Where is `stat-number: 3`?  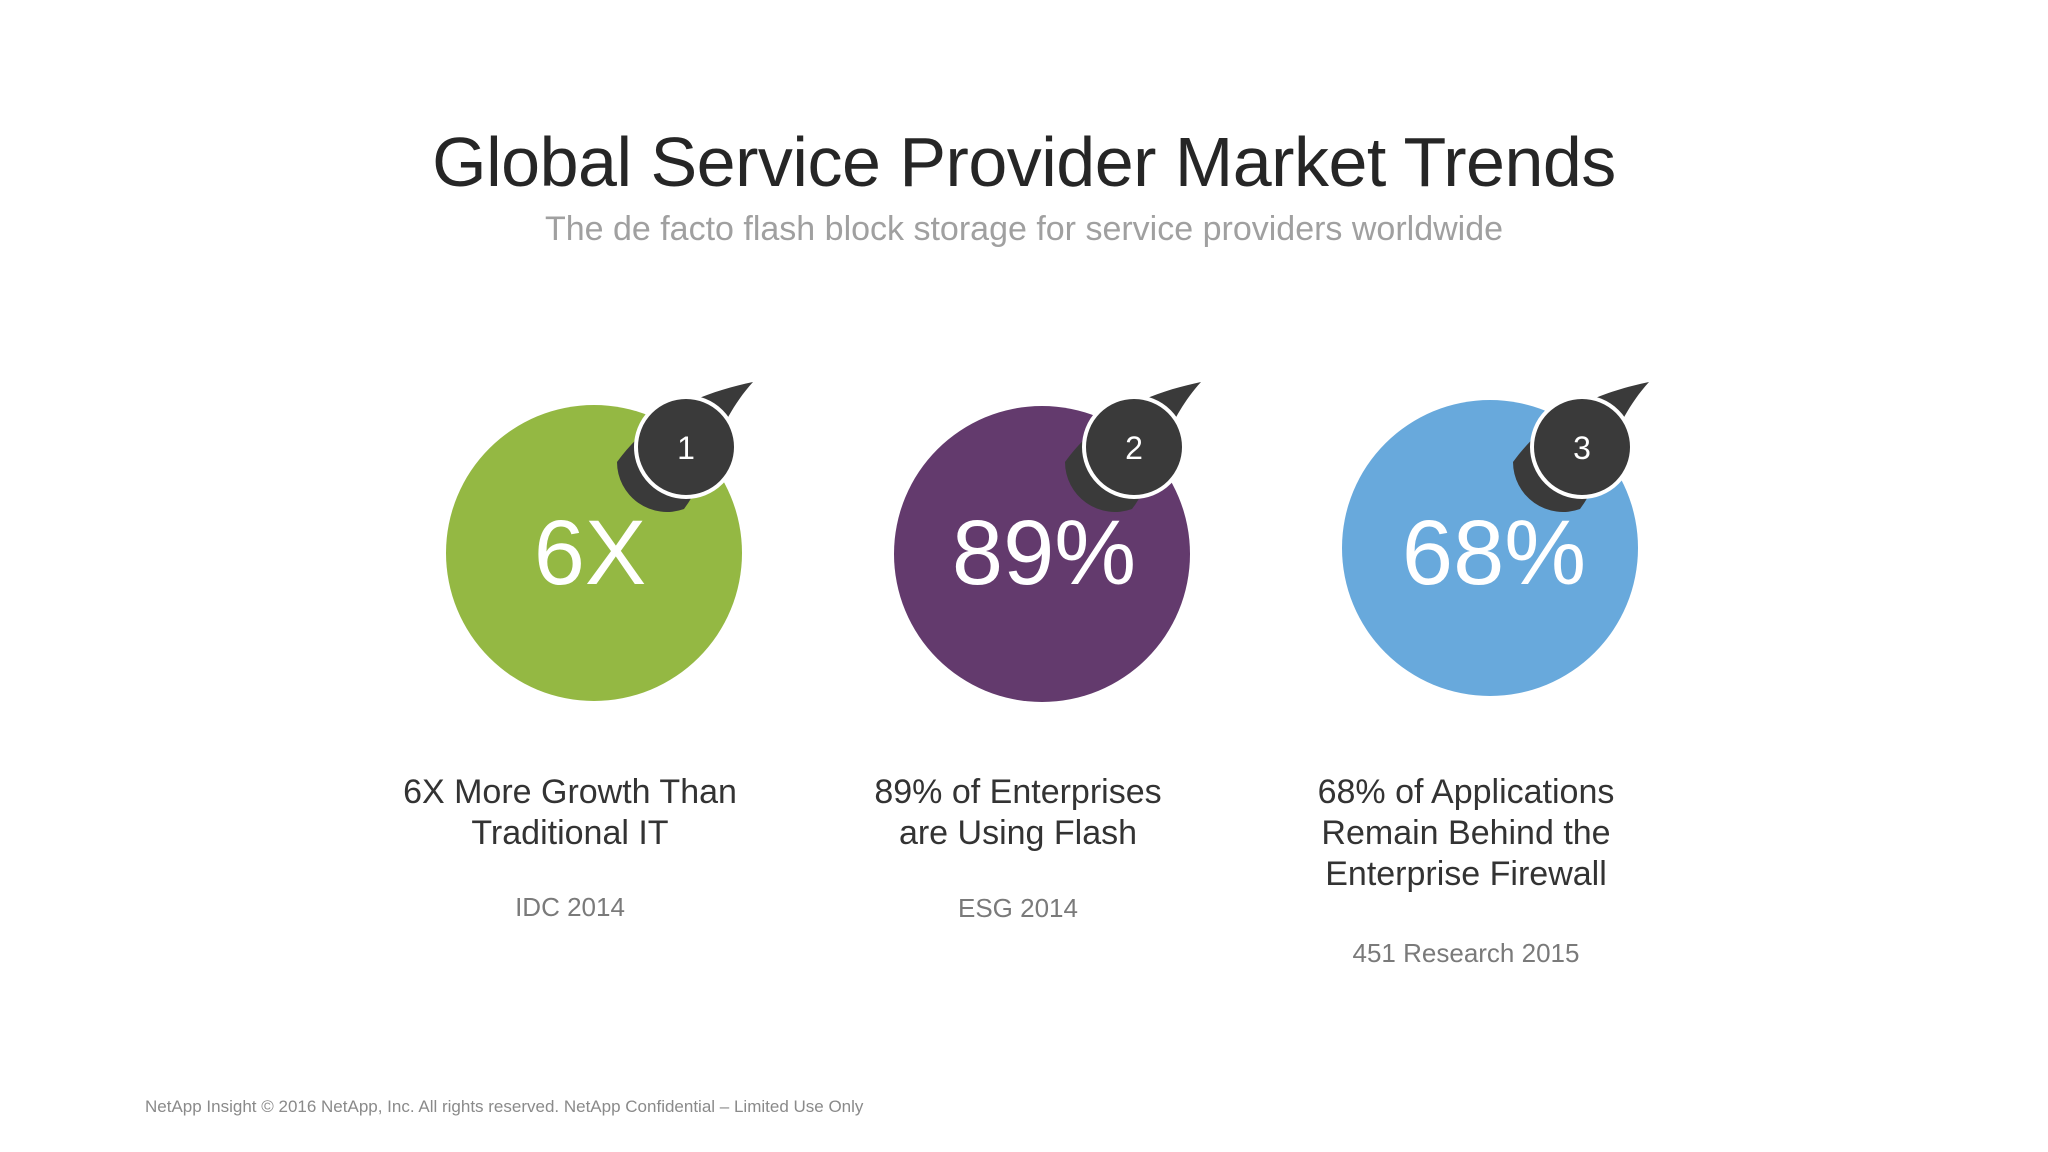 stat-number: 3 is located at coordinates (1582, 448).